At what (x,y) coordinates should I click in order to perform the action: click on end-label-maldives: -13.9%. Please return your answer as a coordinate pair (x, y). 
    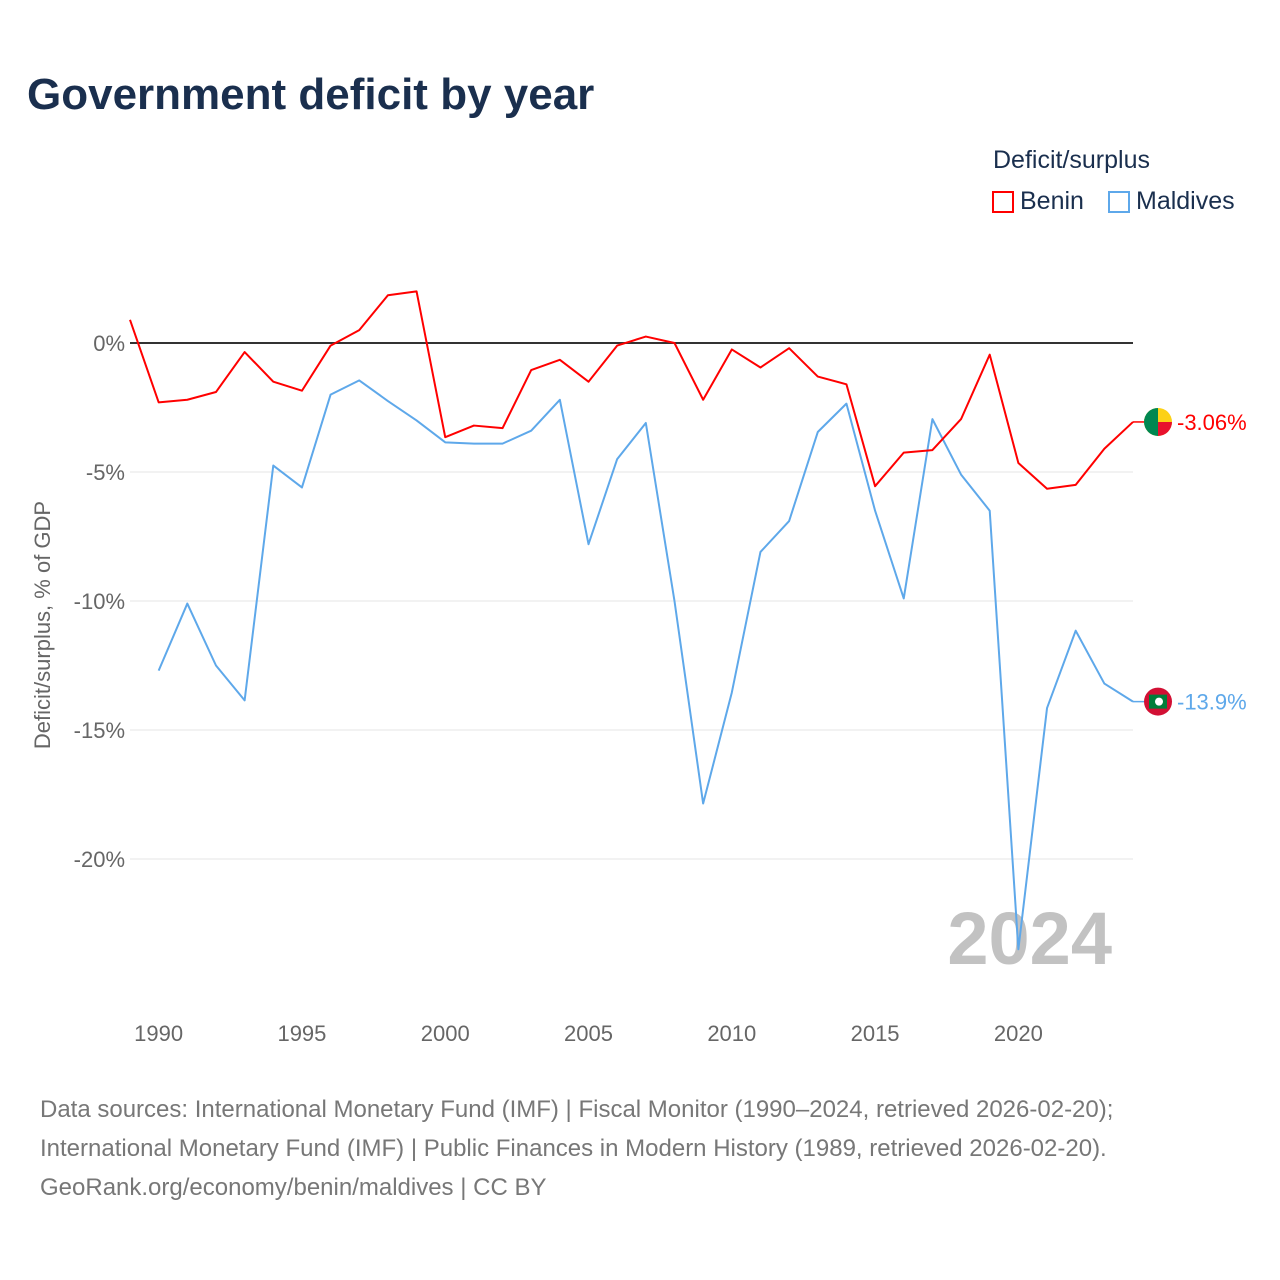
    Looking at the image, I should click on (1212, 702).